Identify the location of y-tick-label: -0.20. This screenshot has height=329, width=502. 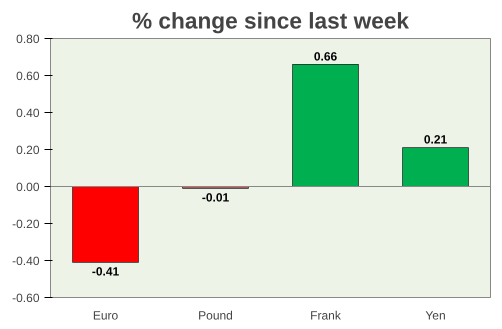
(26, 224).